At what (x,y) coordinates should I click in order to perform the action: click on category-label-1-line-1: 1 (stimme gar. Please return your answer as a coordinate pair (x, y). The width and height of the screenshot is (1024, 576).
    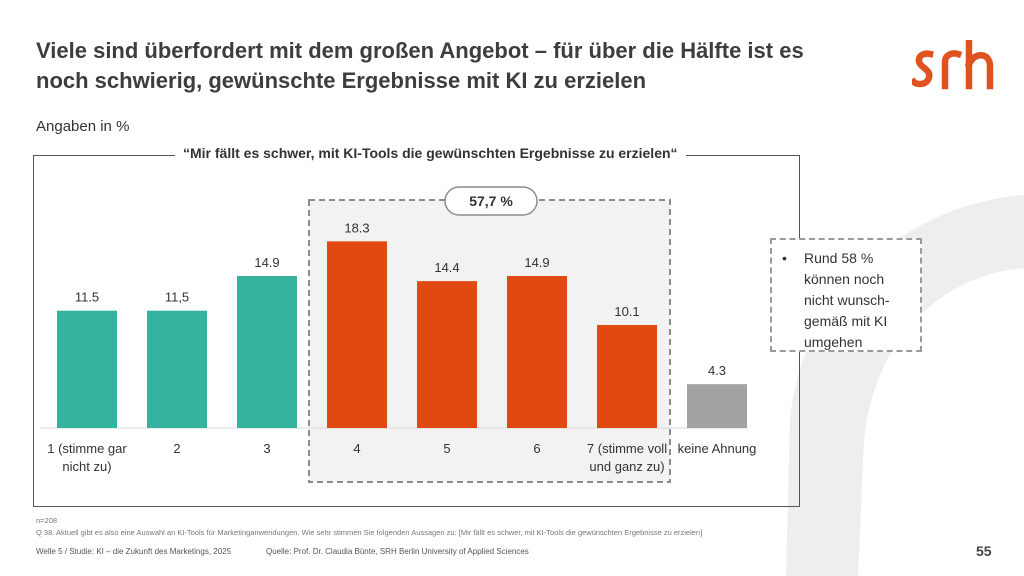
    Looking at the image, I should click on (87, 448).